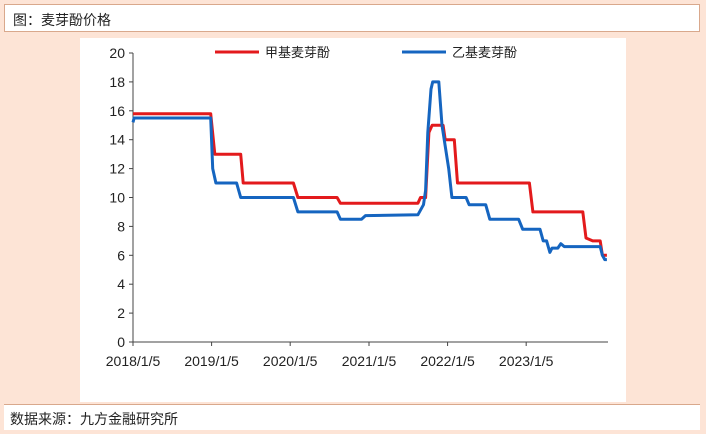 The image size is (706, 434). What do you see at coordinates (62, 21) in the screenshot?
I see `figure-title: 图：麦芽酚价格` at bounding box center [62, 21].